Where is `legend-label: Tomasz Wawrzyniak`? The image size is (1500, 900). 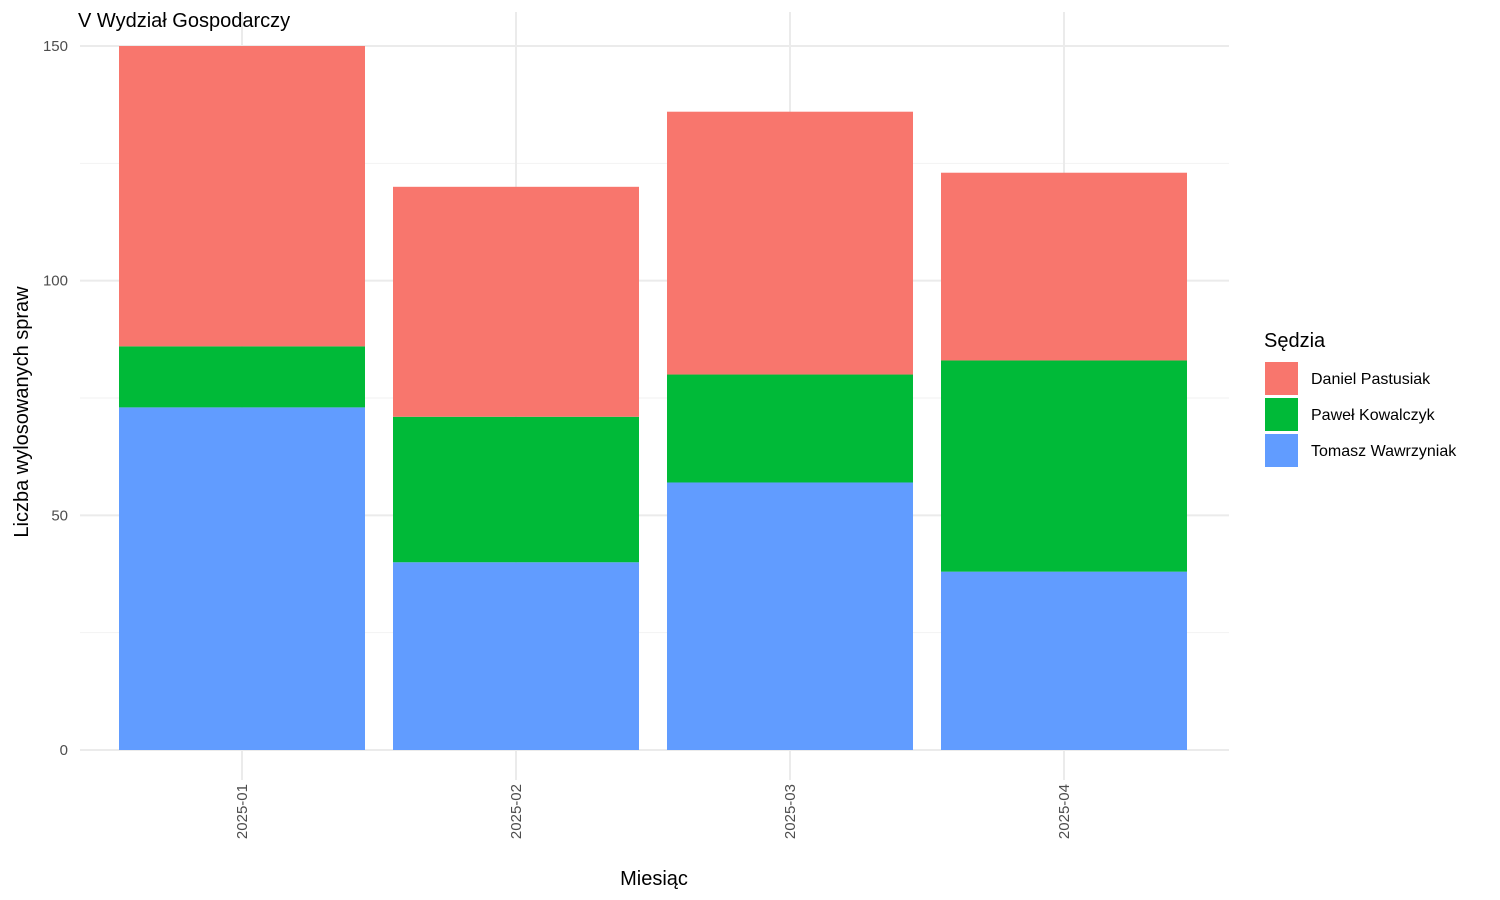 legend-label: Tomasz Wawrzyniak is located at coordinates (1384, 451).